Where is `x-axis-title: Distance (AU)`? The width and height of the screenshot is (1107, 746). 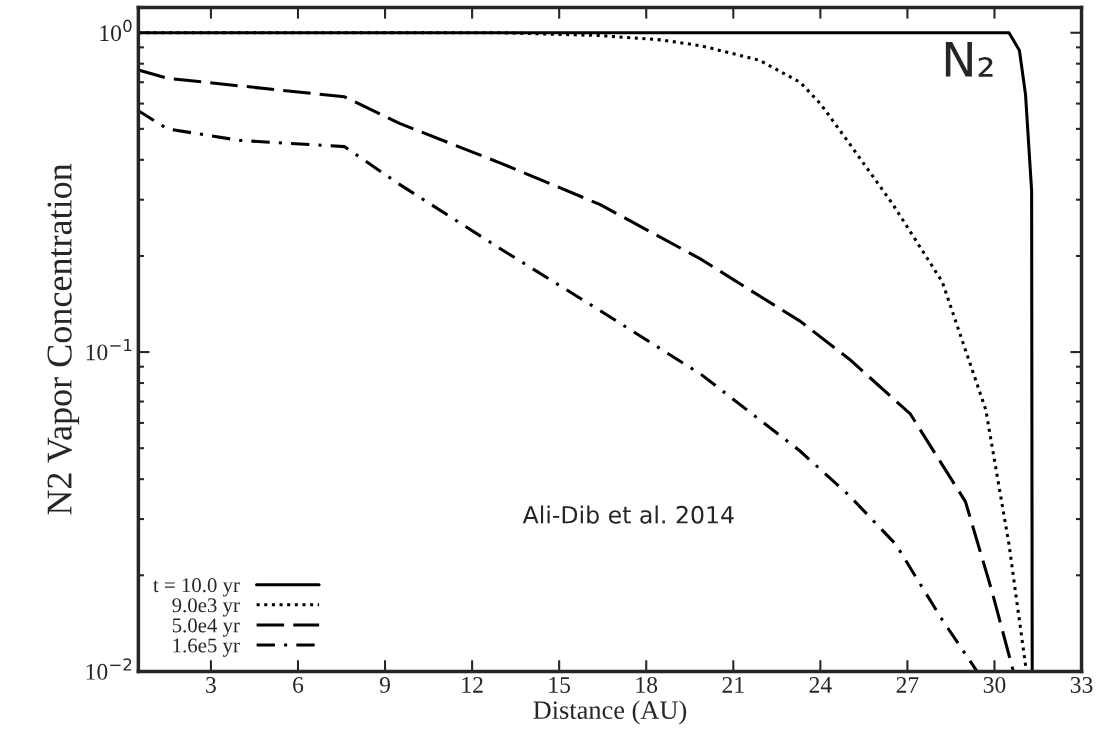 x-axis-title: Distance (AU) is located at coordinates (610, 712).